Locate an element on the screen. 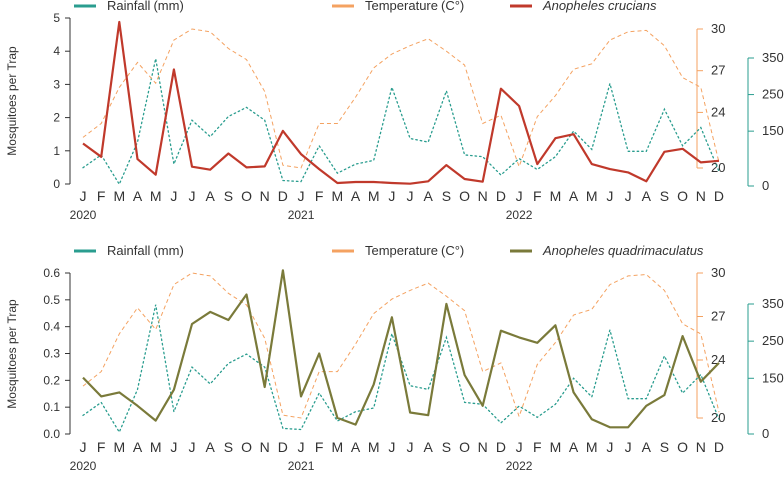 This screenshot has height=478, width=784. legend-label-1: Rainfall is located at coordinates (128, 6).